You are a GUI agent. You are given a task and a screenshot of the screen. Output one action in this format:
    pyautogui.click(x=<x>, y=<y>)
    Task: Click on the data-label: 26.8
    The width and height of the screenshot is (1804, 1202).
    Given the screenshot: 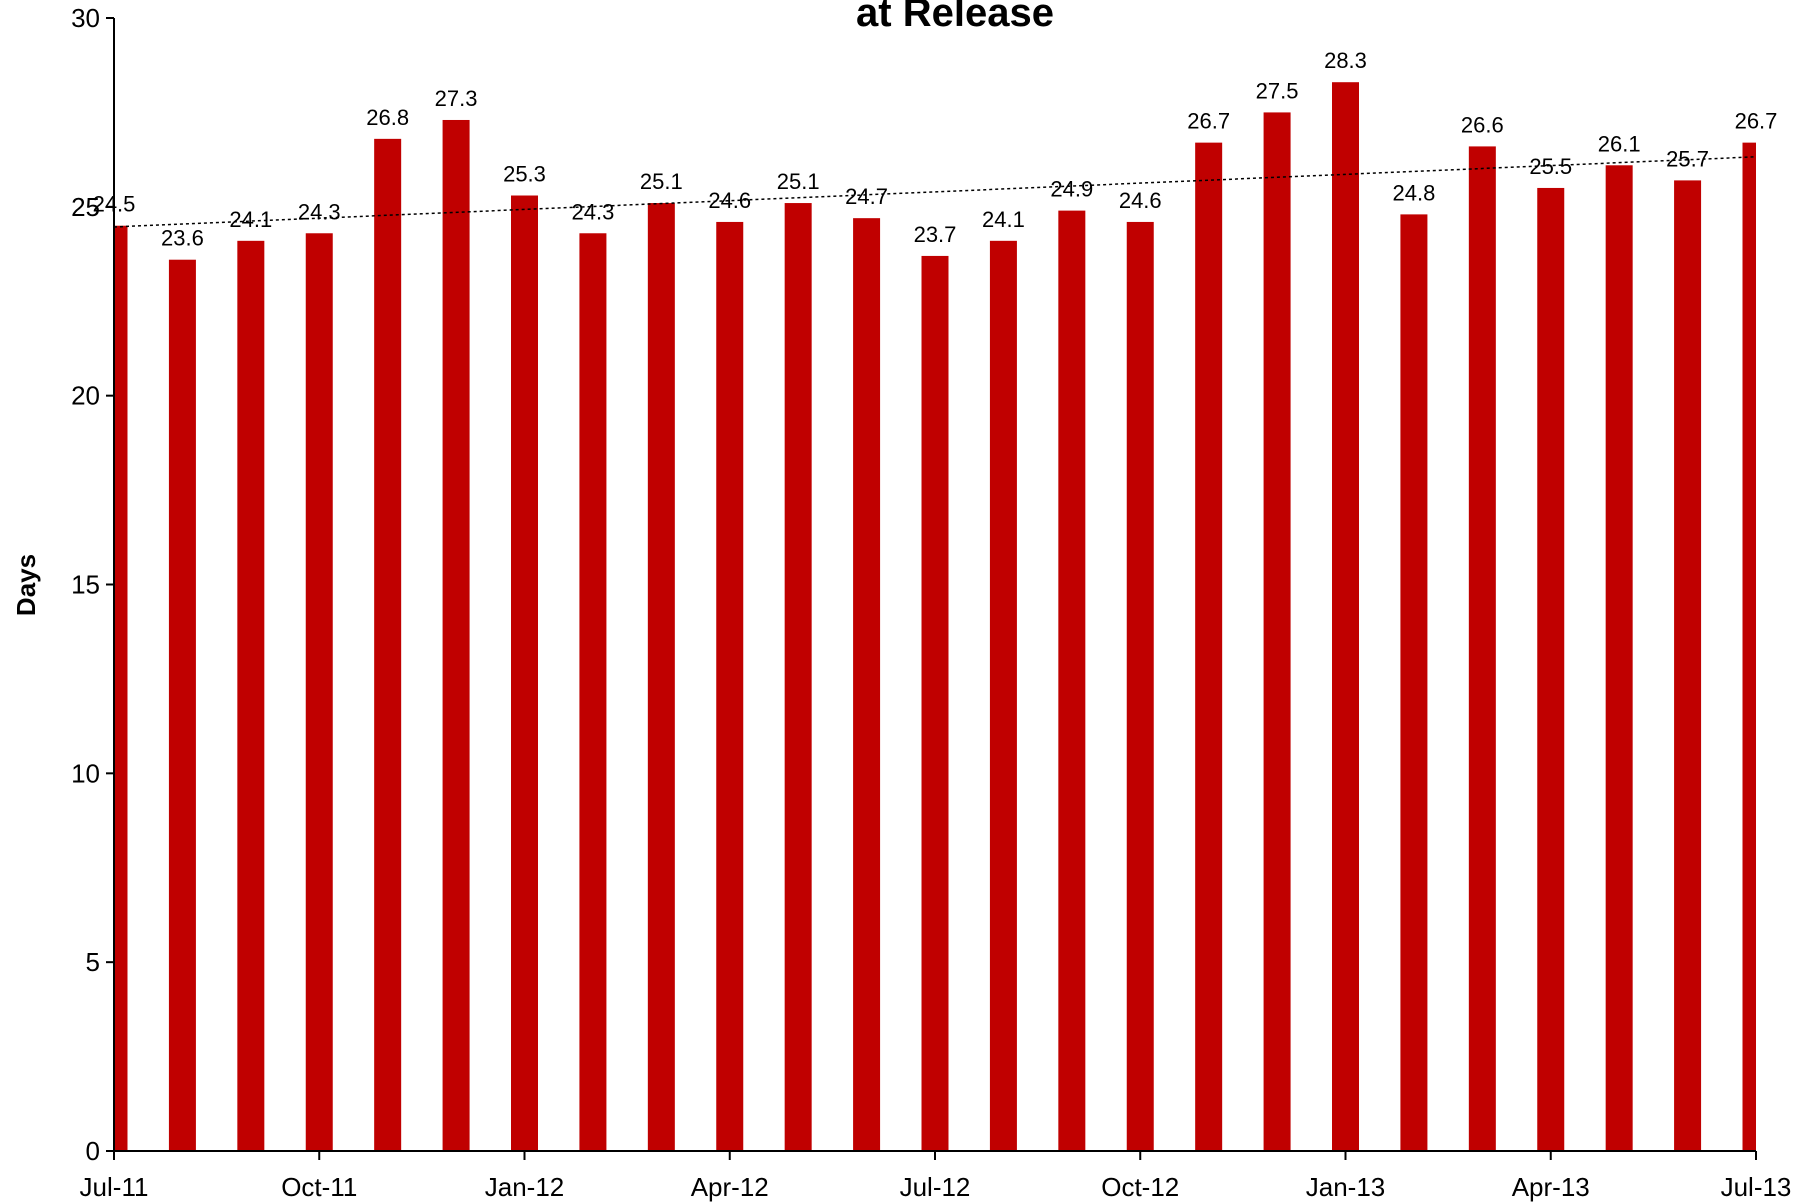 What is the action you would take?
    pyautogui.click(x=387, y=117)
    